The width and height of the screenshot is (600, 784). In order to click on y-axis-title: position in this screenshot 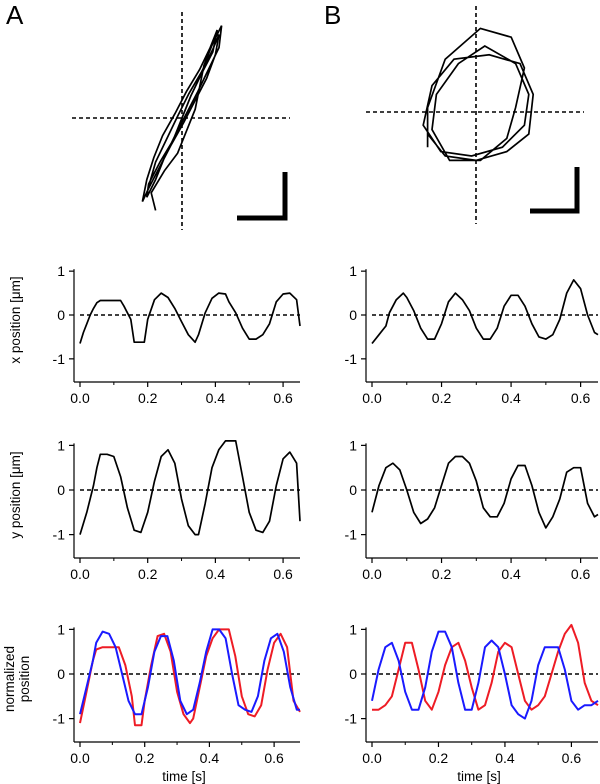, I will do `click(24, 679)`.